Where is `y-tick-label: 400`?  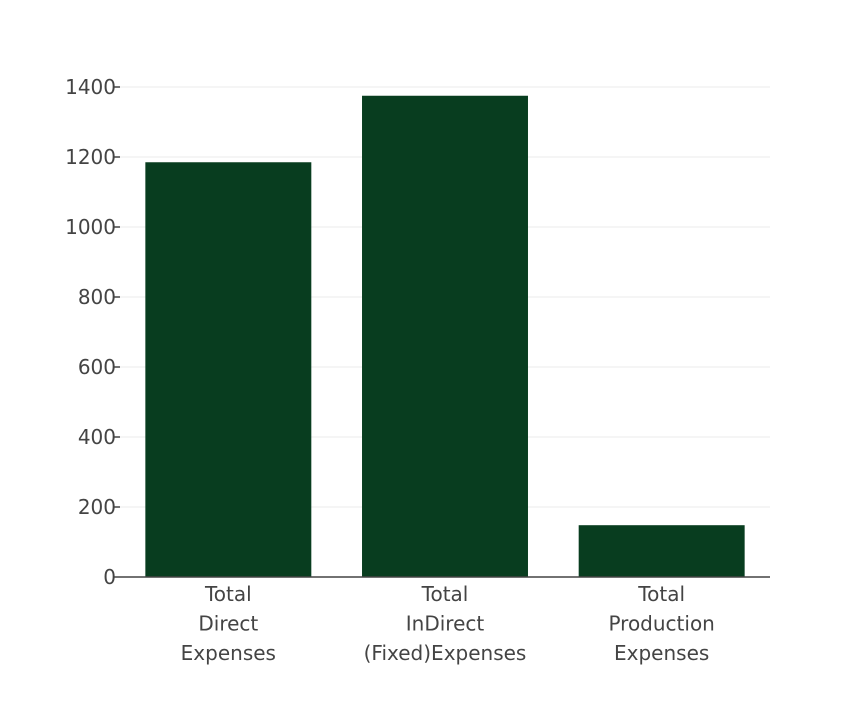
y-tick-label: 400 is located at coordinates (97, 437).